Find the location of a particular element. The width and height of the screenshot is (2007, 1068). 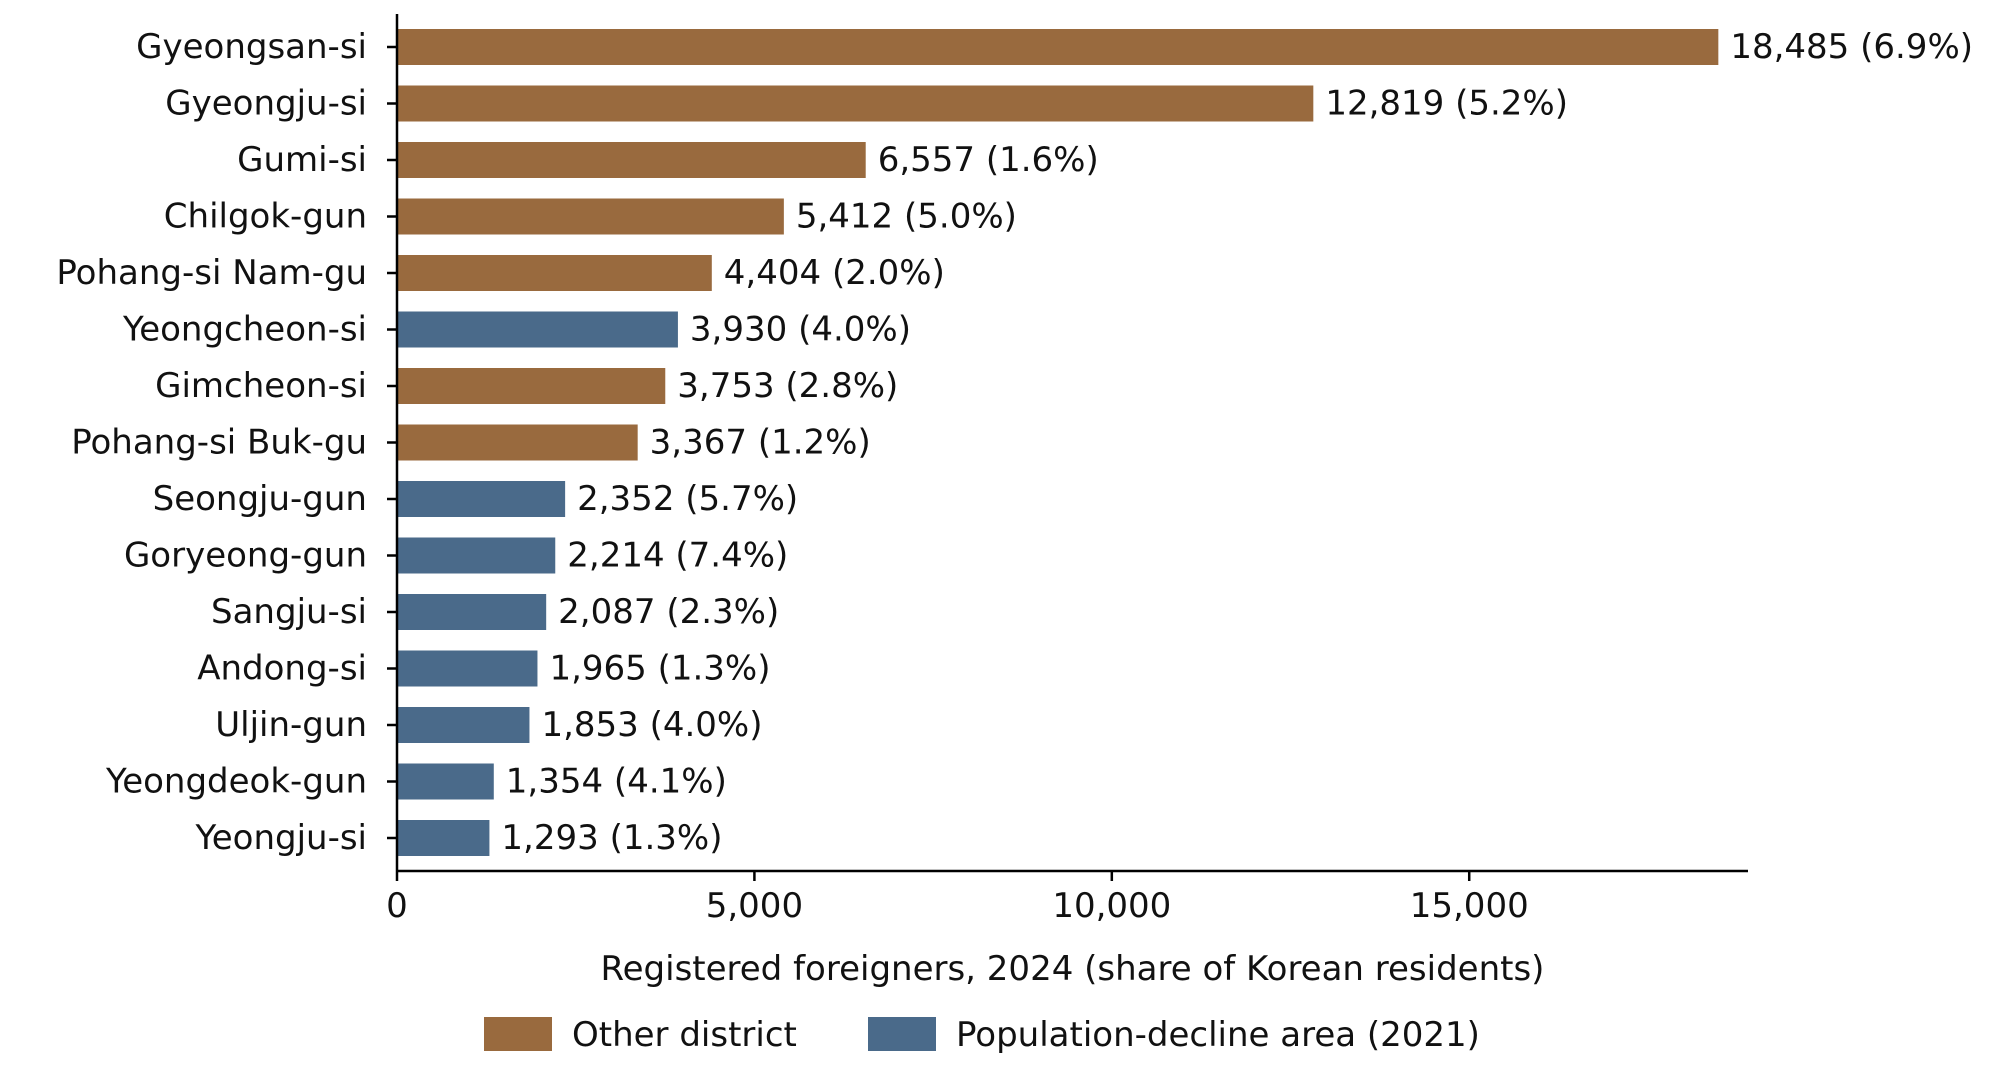

value-label: 18,485 (6.9%) is located at coordinates (1851, 47).